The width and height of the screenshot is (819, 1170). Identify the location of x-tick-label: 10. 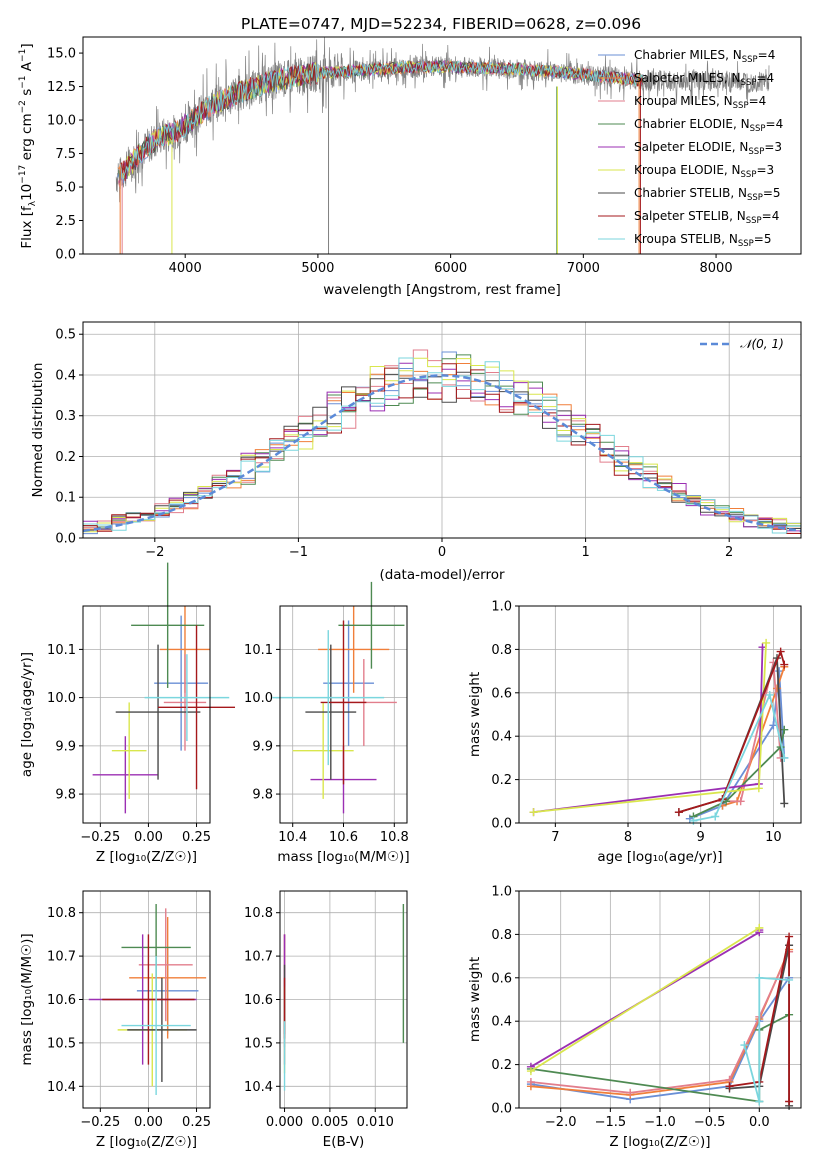
(773, 837).